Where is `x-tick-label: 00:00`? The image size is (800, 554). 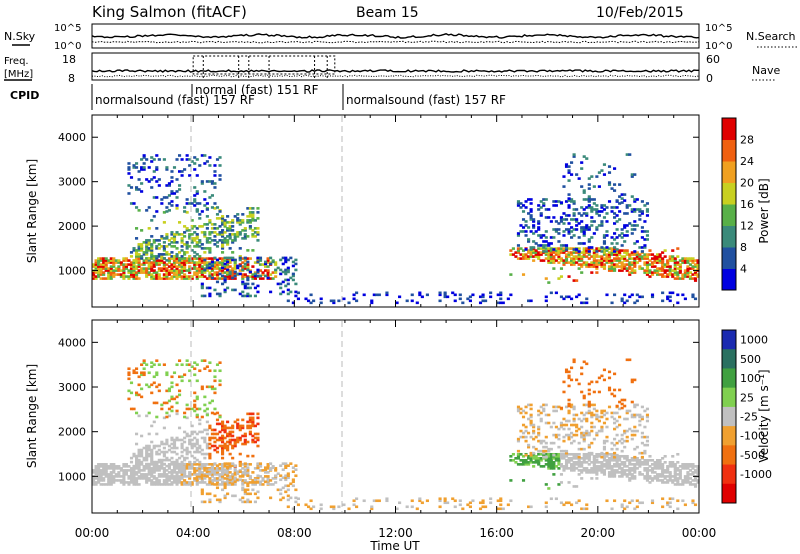 x-tick-label: 00:00 is located at coordinates (92, 533).